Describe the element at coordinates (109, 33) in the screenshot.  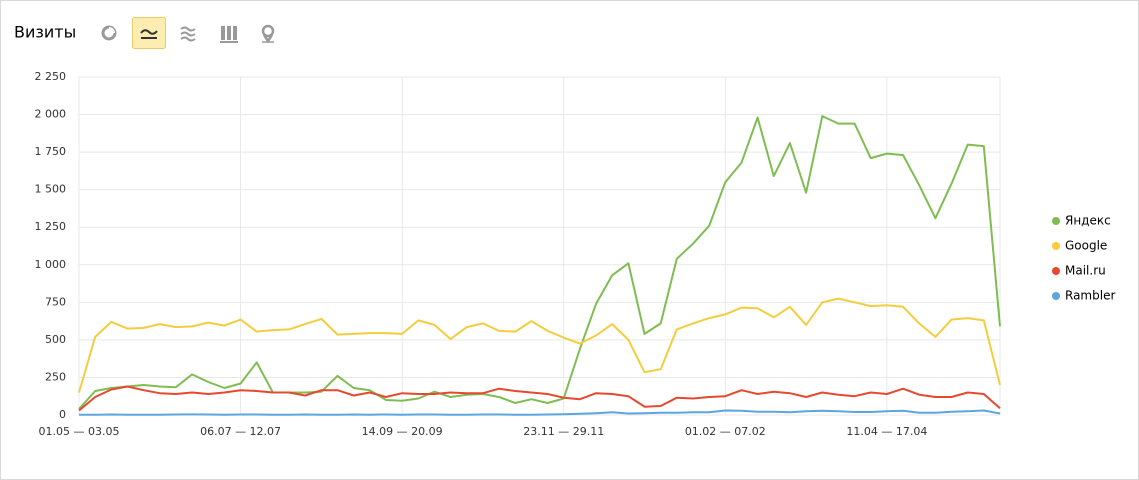
I see `pie-icon` at that location.